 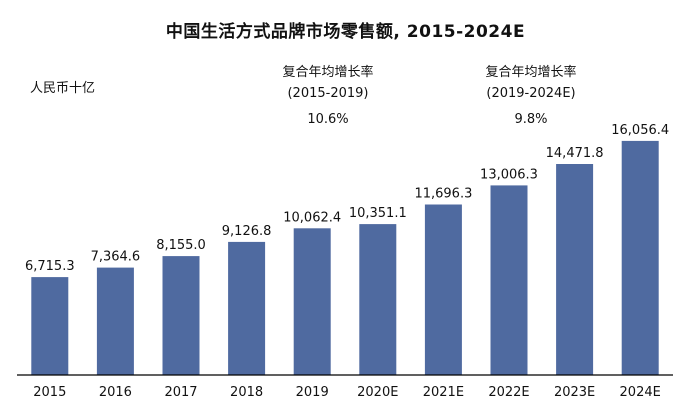 I want to click on bar-2015, so click(x=50, y=326).